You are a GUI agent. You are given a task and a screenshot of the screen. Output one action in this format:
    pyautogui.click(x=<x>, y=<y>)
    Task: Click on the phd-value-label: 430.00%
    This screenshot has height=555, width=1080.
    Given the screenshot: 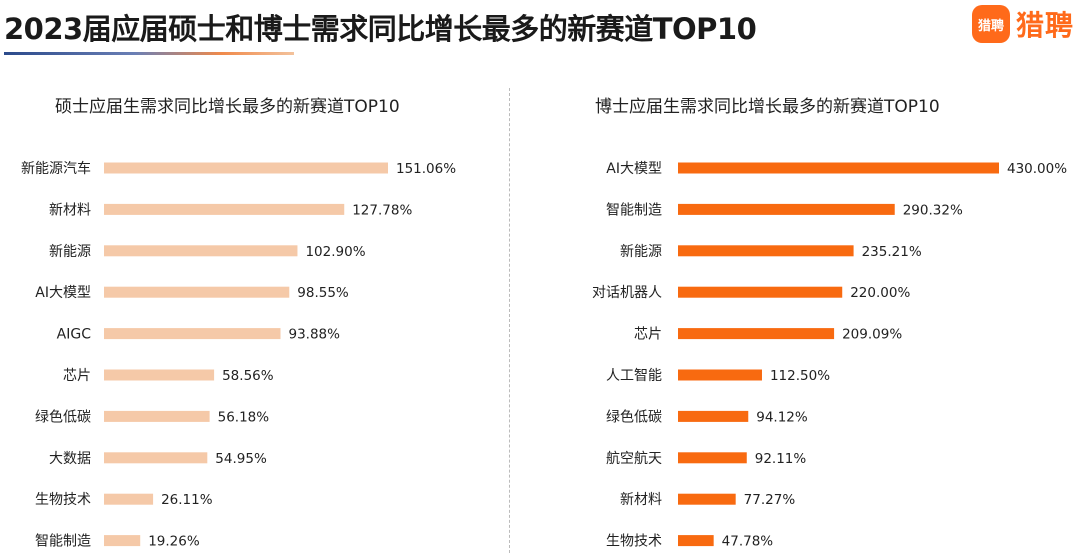 What is the action you would take?
    pyautogui.click(x=1037, y=169)
    